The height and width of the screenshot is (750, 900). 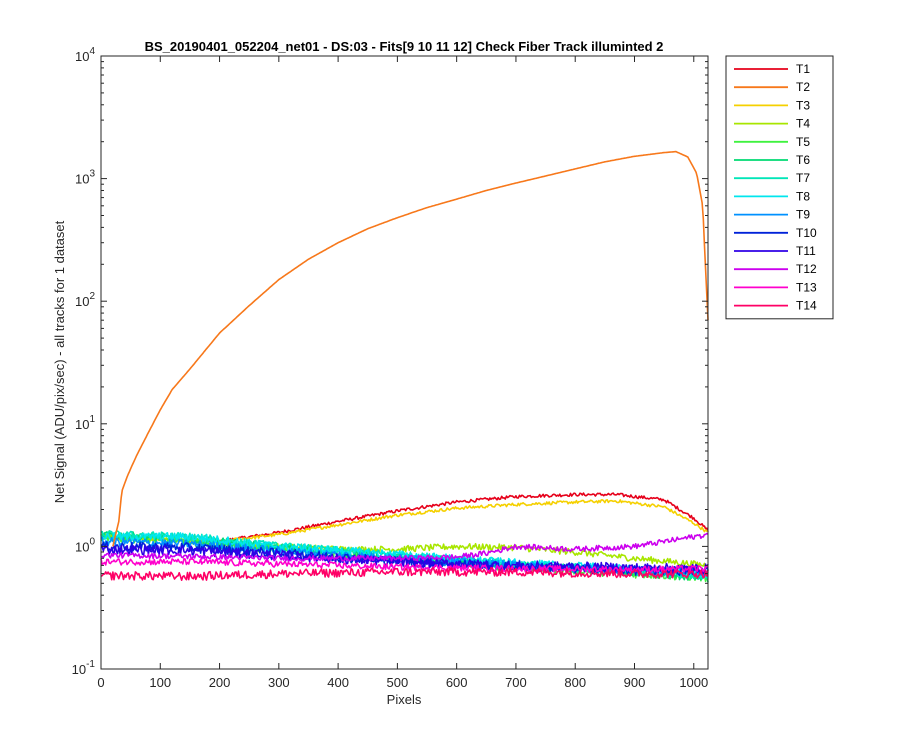 I want to click on legend-label-t2: T2, so click(x=803, y=87).